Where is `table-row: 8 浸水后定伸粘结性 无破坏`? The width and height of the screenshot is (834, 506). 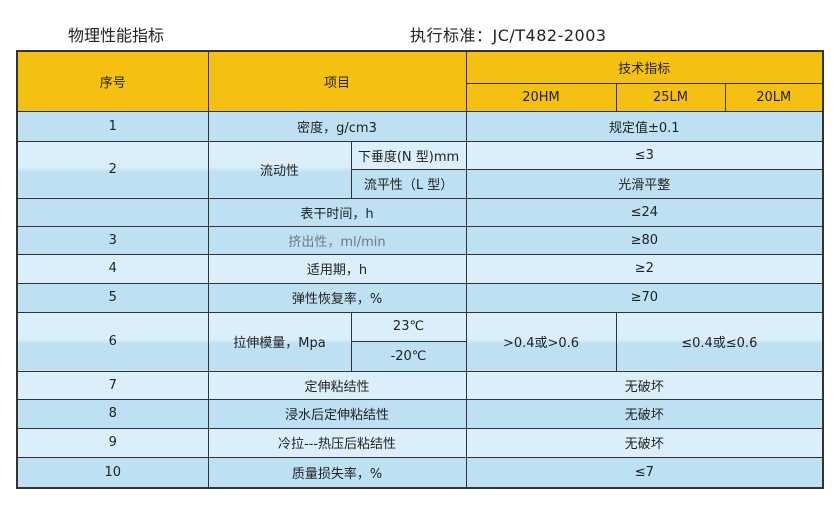
table-row: 8 浸水后定伸粘结性 无破坏 is located at coordinates (420, 413).